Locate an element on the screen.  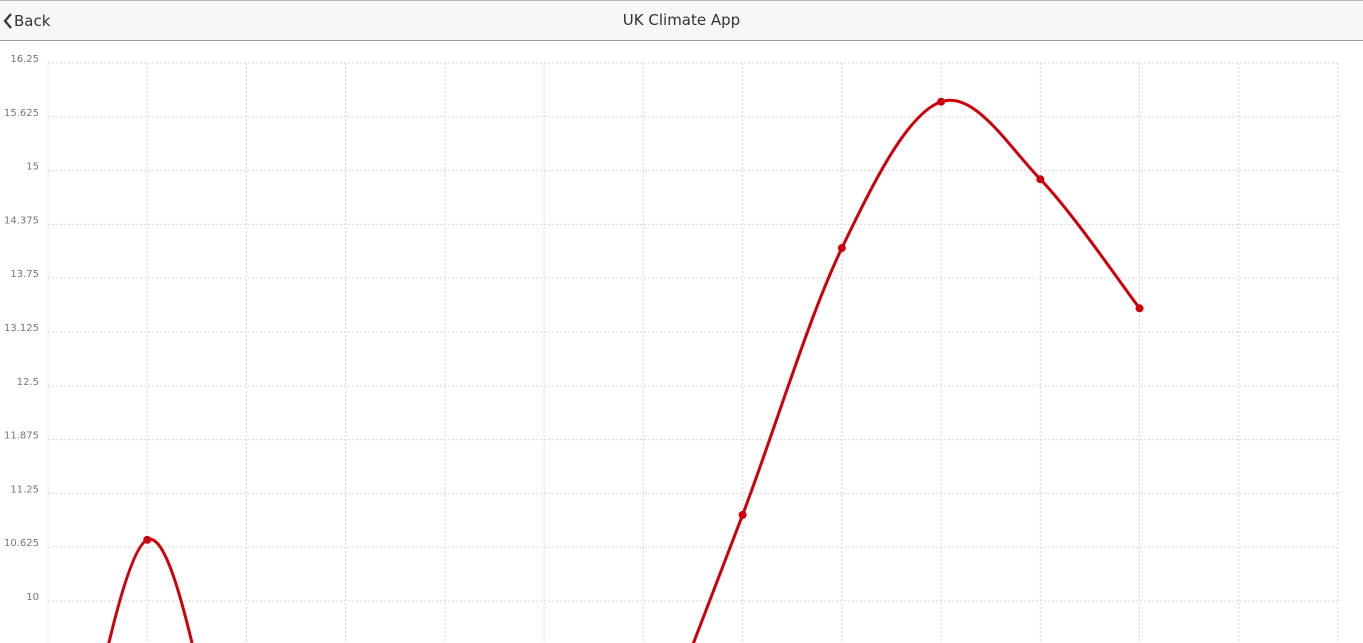
y-tick-label: 15 is located at coordinates (32, 167).